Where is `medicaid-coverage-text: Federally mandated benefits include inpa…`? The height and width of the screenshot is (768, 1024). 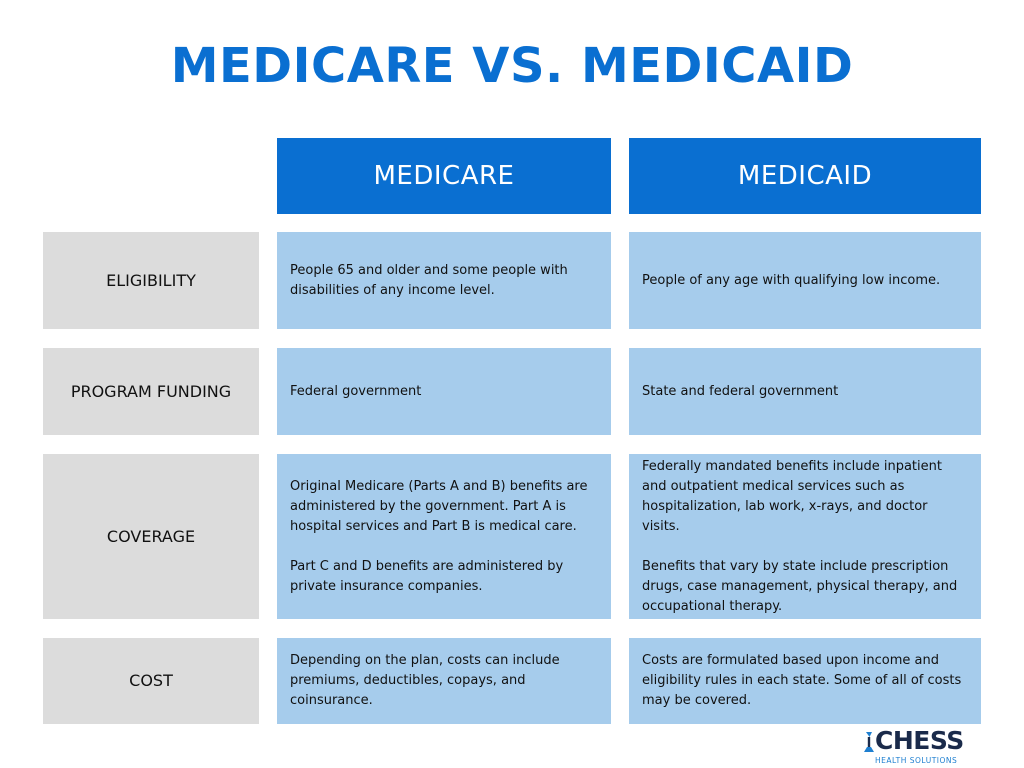
medicaid-coverage-text: Federally mandated benefits include inpa… is located at coordinates (800, 536).